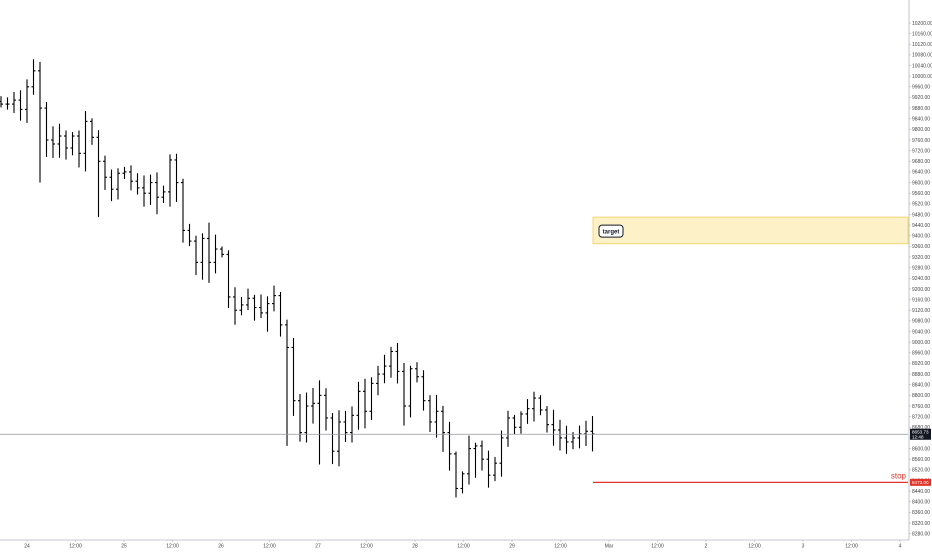 This screenshot has height=555, width=932. Describe the element at coordinates (921, 364) in the screenshot. I see `price-tick-label: 8920.00` at that location.